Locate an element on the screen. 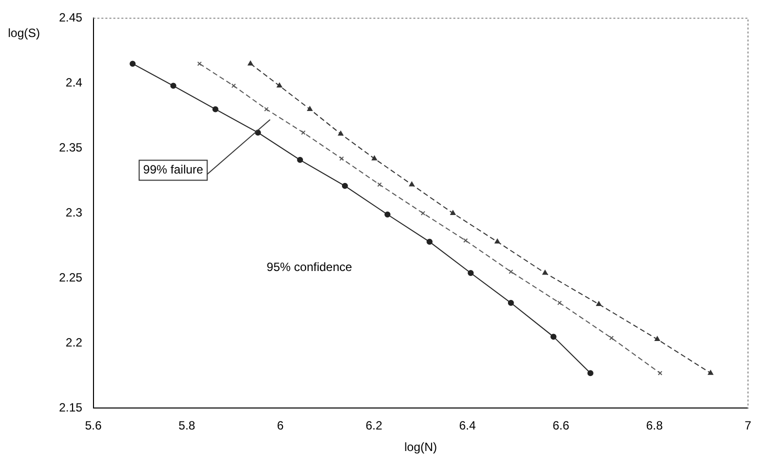 The width and height of the screenshot is (764, 467). y-tick-label: 2.4 is located at coordinates (74, 83).